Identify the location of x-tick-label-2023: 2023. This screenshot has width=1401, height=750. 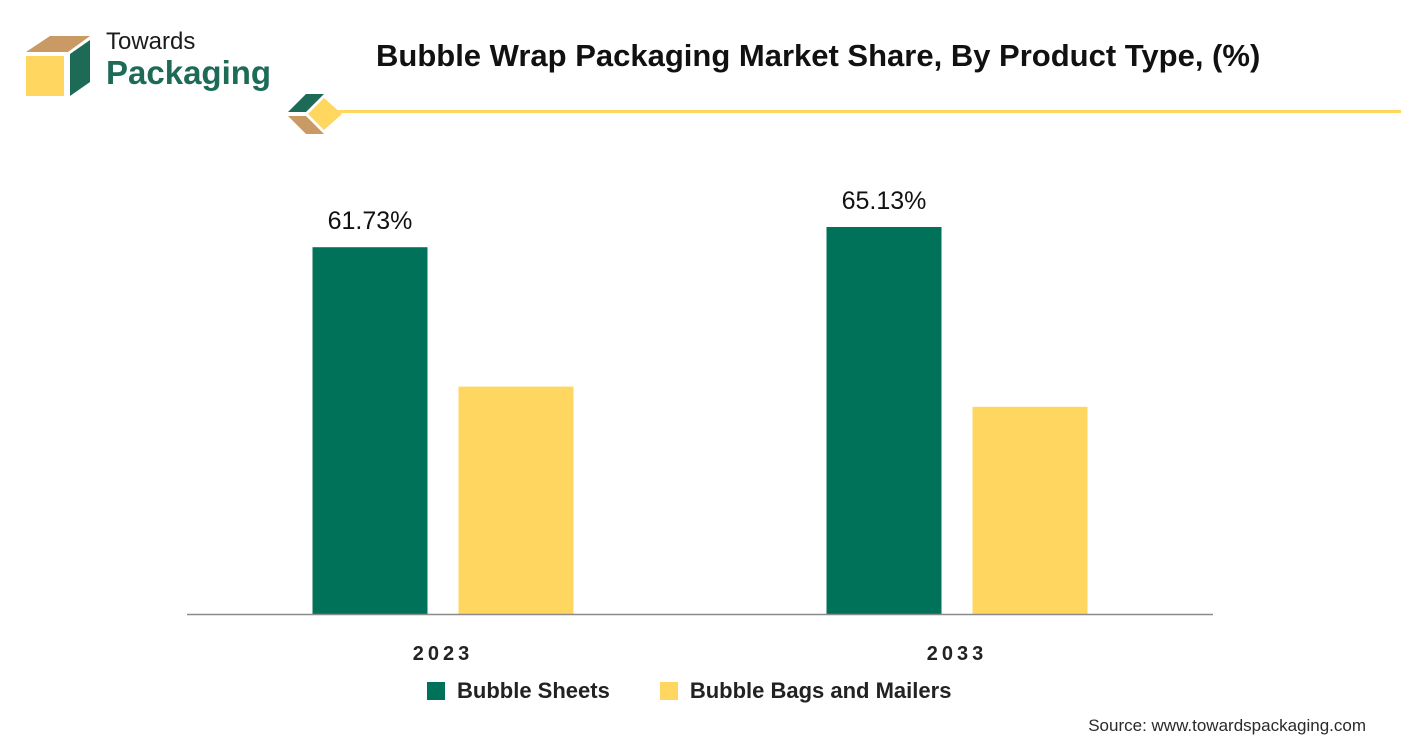
(443, 654).